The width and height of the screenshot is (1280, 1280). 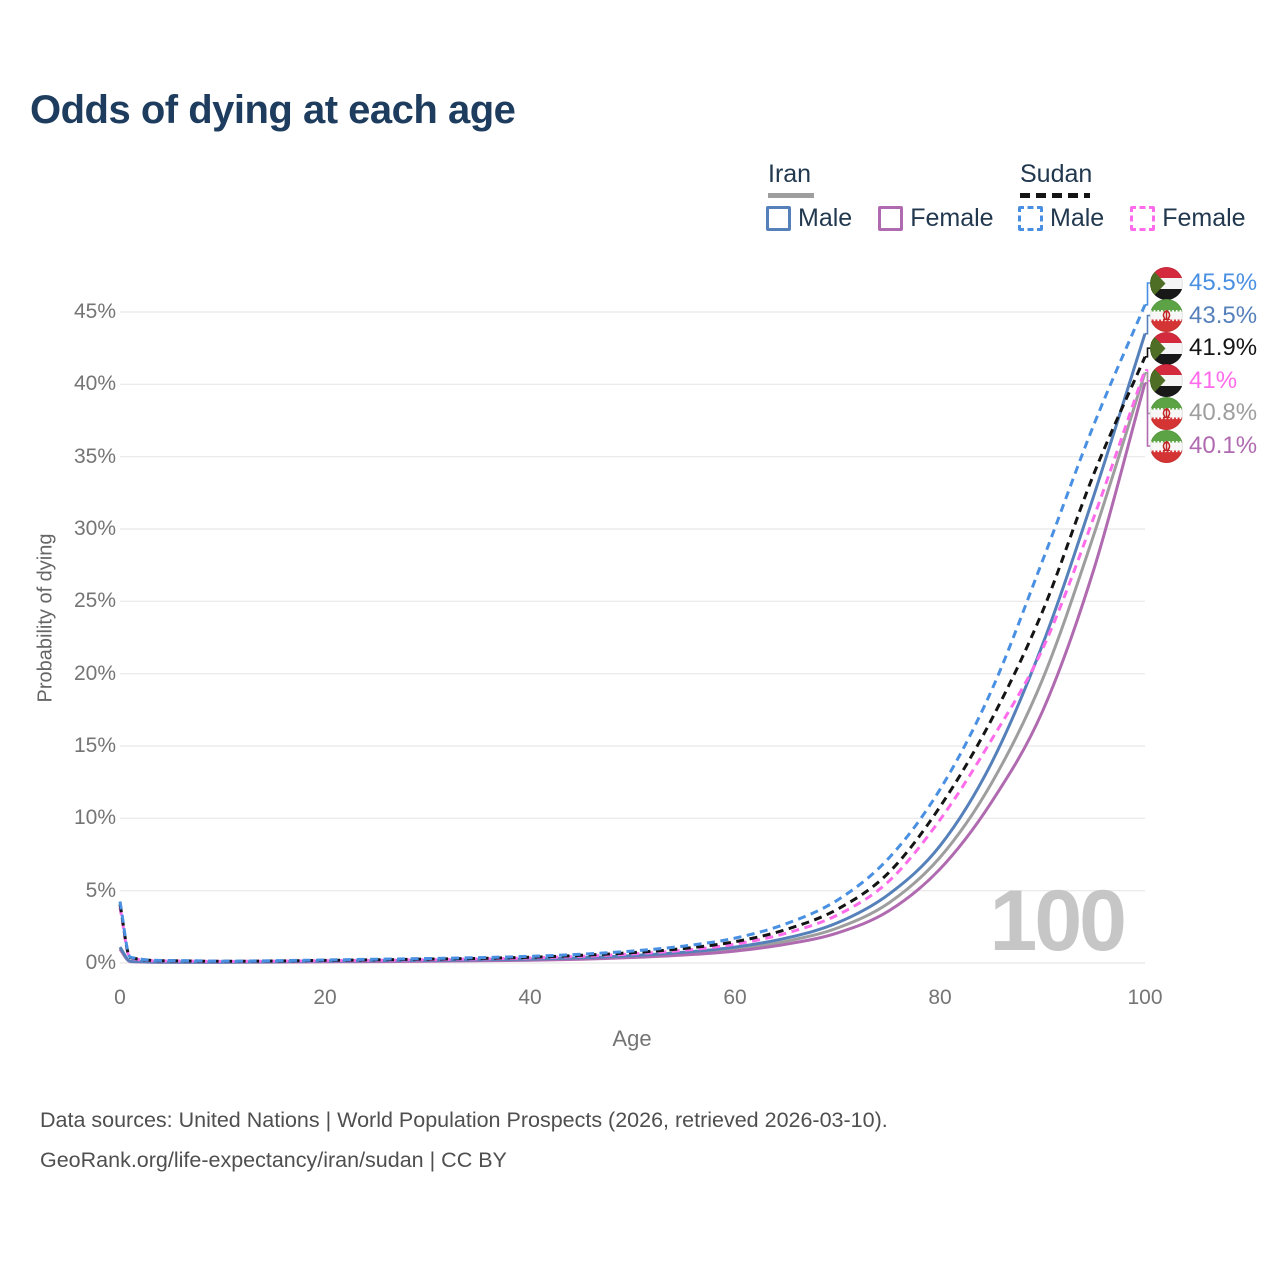 What do you see at coordinates (791, 195) in the screenshot?
I see `iran-solid-line-swatch` at bounding box center [791, 195].